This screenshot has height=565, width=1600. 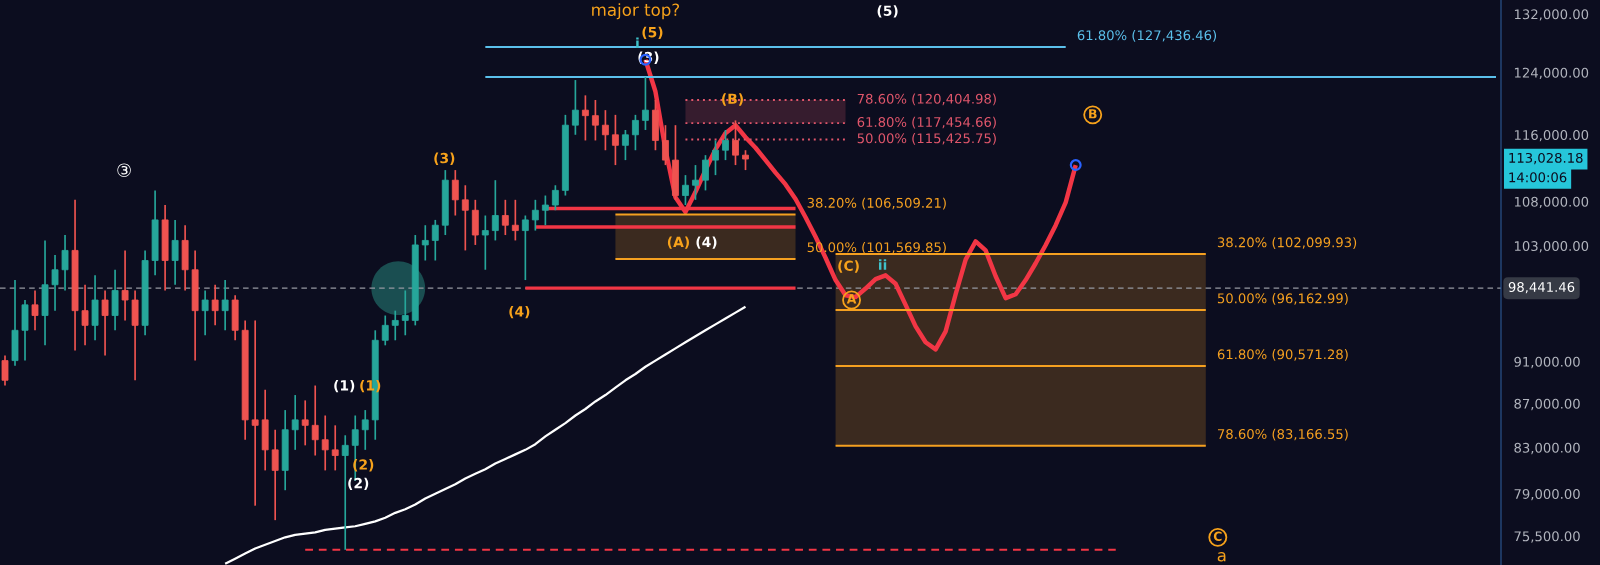 I want to click on annotation: (3), so click(x=444, y=158).